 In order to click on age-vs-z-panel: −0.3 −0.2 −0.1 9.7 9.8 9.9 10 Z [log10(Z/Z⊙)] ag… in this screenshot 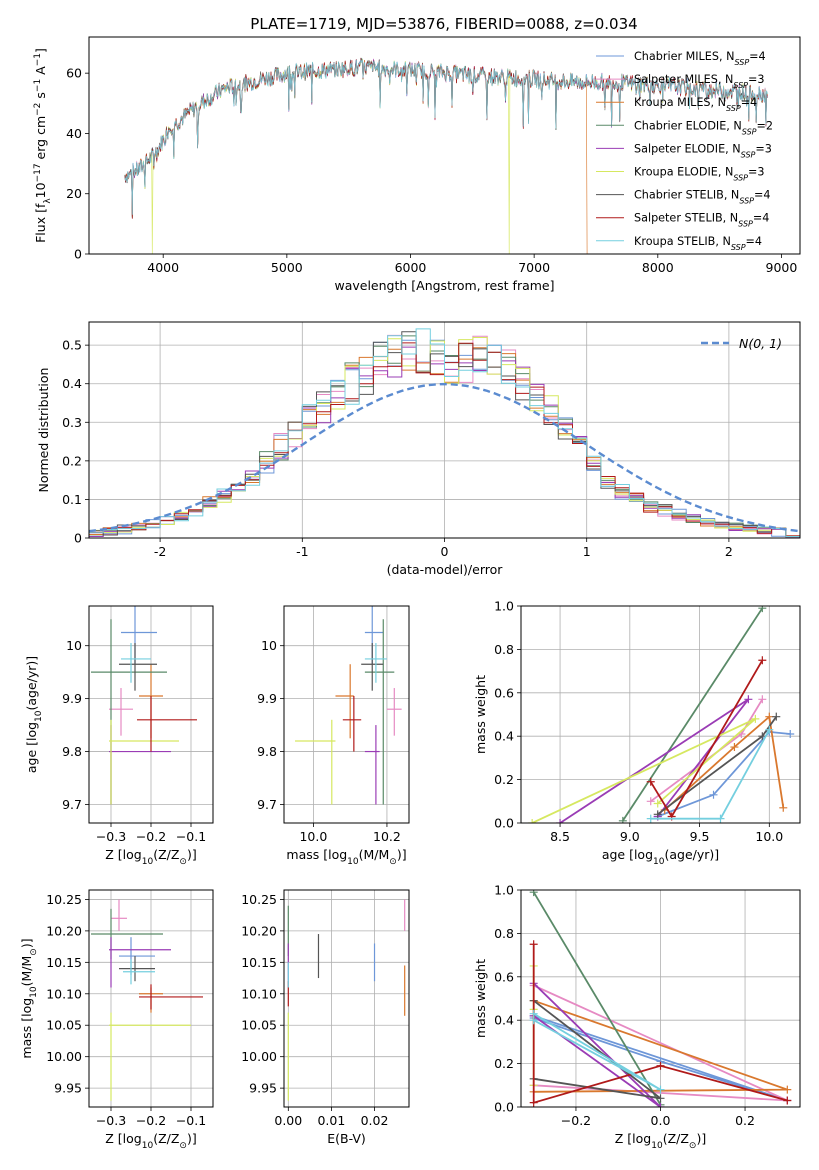, I will do `click(119, 736)`.